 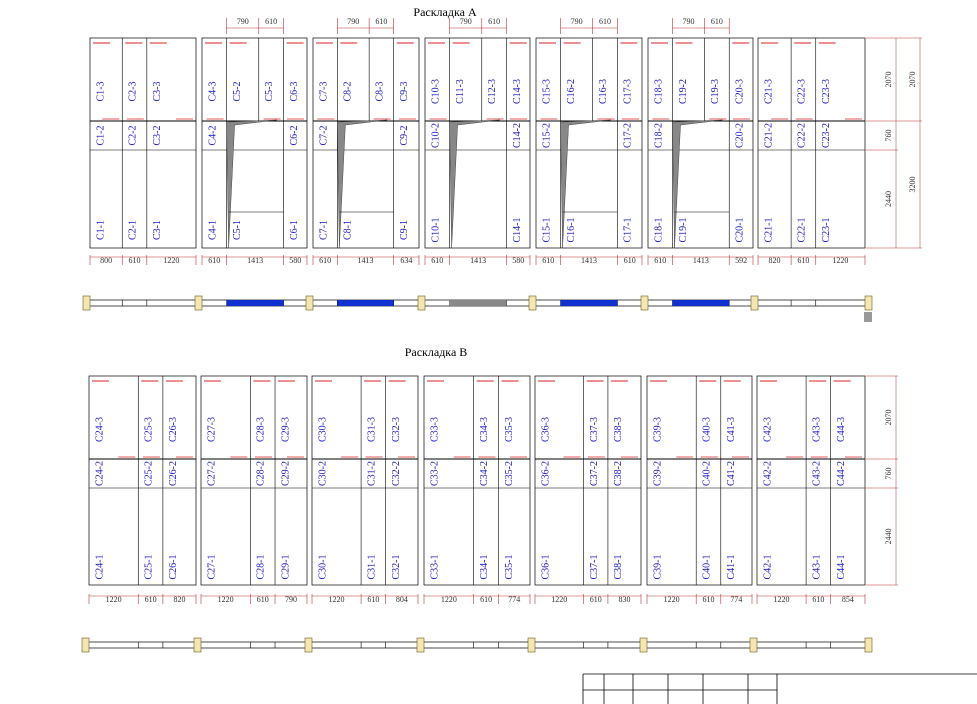 I want to click on panel-label: C9-2, so click(x=404, y=136).